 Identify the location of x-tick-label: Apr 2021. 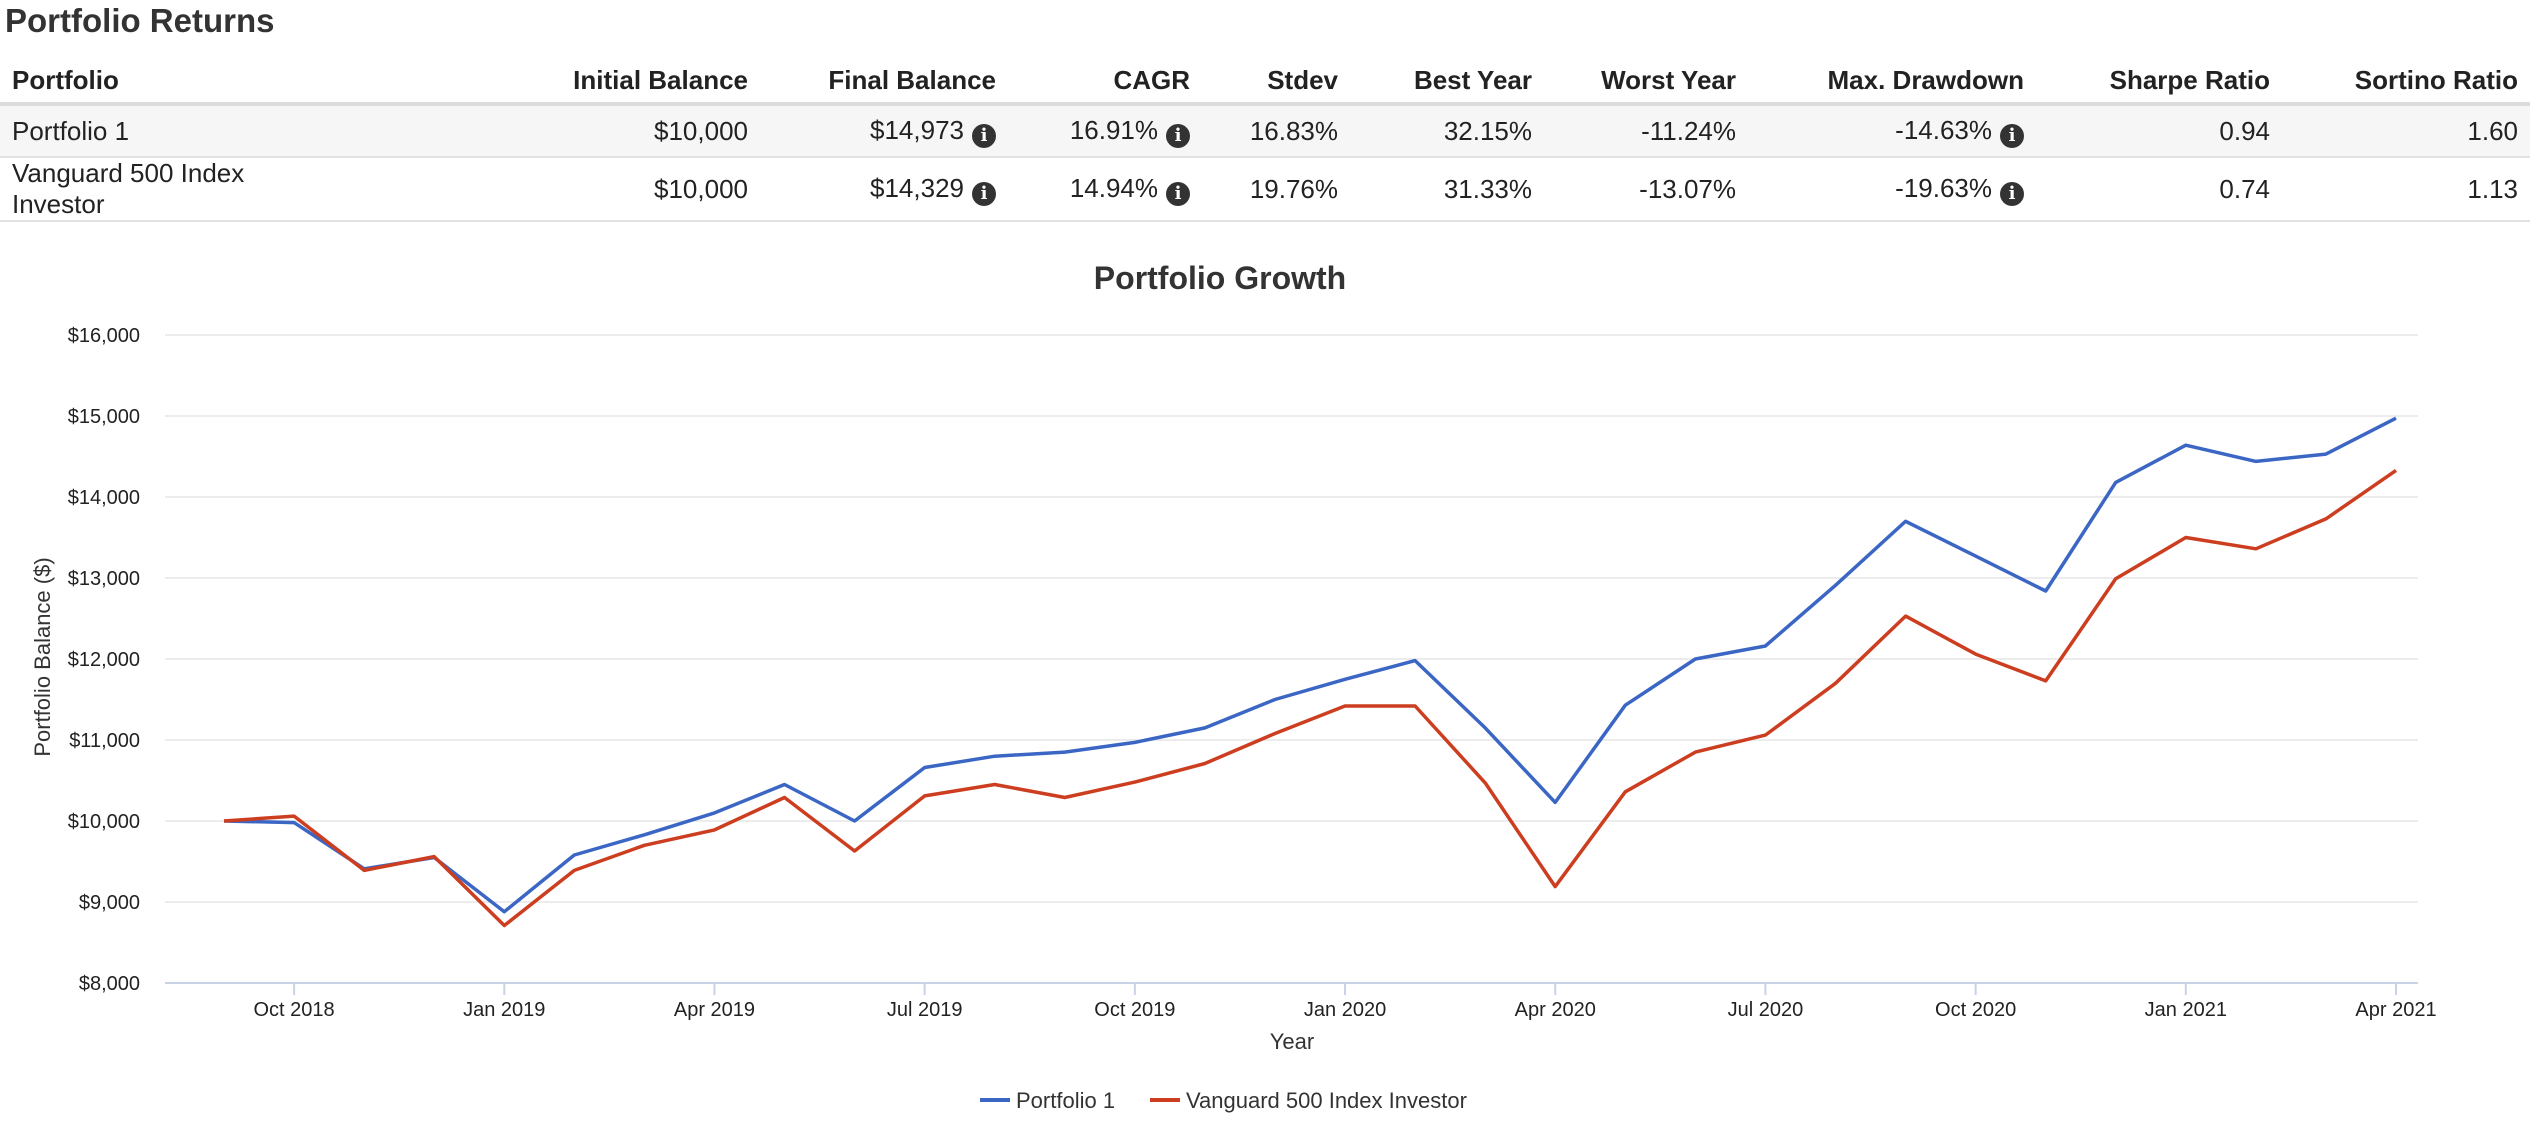
(2395, 1010).